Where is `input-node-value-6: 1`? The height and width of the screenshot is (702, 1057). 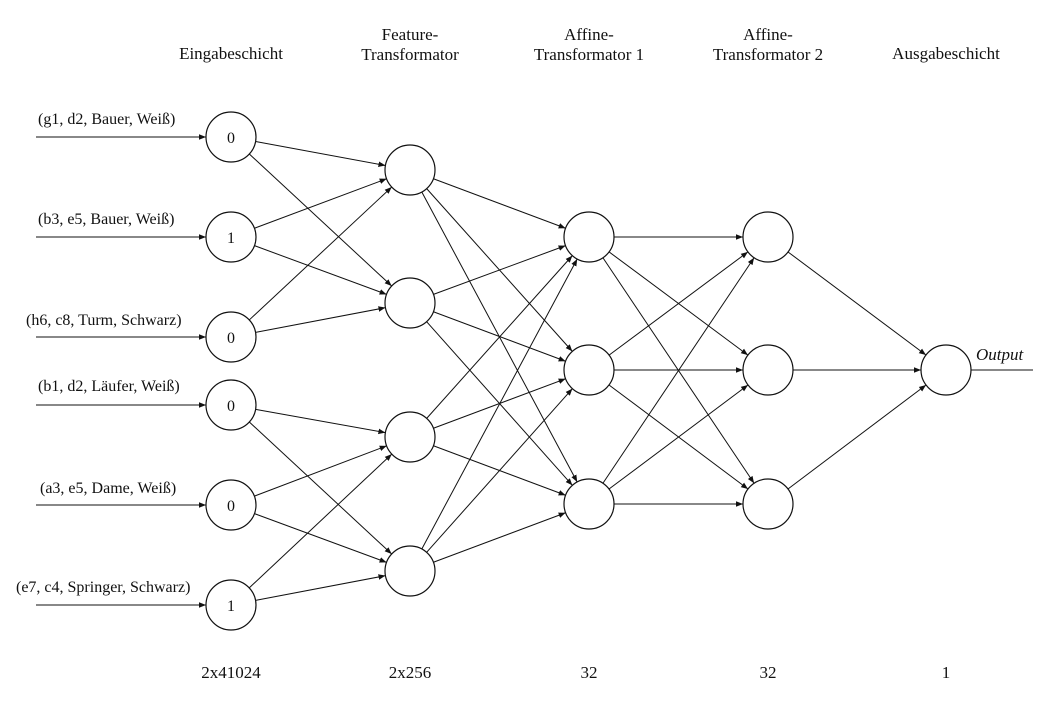 input-node-value-6: 1 is located at coordinates (231, 606).